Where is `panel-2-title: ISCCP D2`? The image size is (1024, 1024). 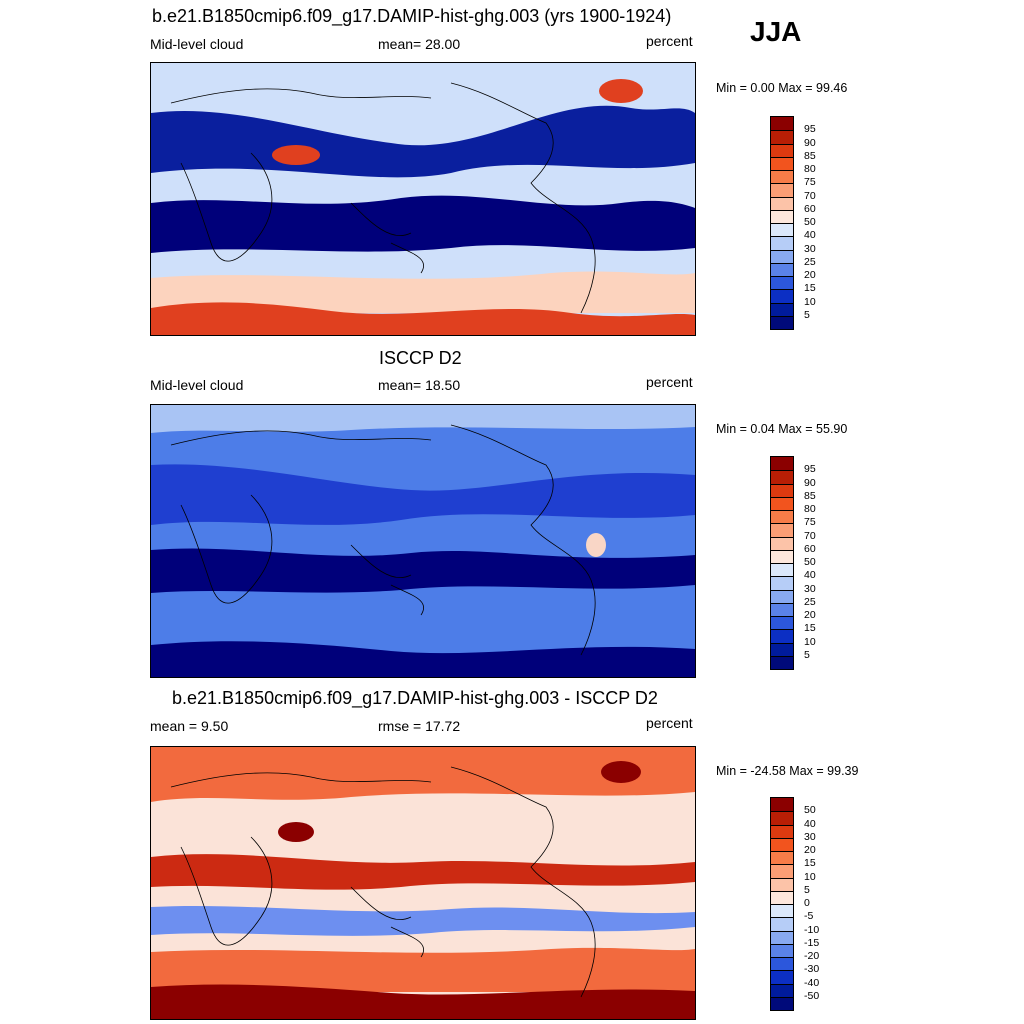 panel-2-title: ISCCP D2 is located at coordinates (420, 358).